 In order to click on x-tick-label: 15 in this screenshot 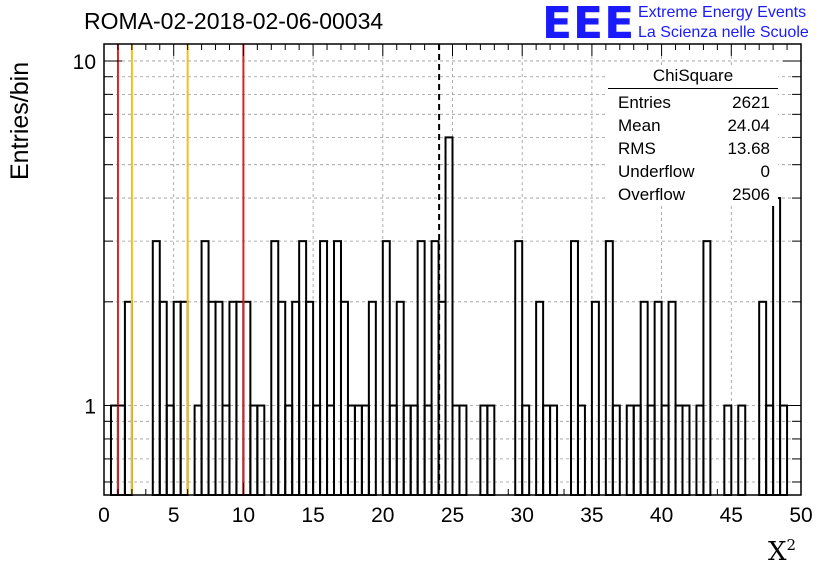, I will do `click(312, 515)`.